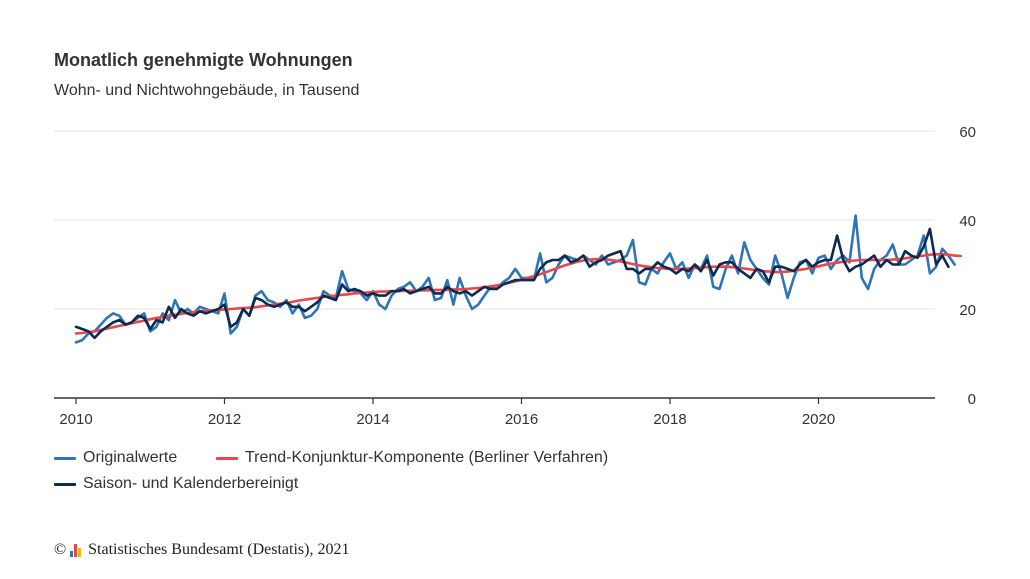 The image size is (1030, 579). Describe the element at coordinates (207, 90) in the screenshot. I see `chart-subtitle: Wohn- und Nichtwohngebäude, in Tausend` at that location.